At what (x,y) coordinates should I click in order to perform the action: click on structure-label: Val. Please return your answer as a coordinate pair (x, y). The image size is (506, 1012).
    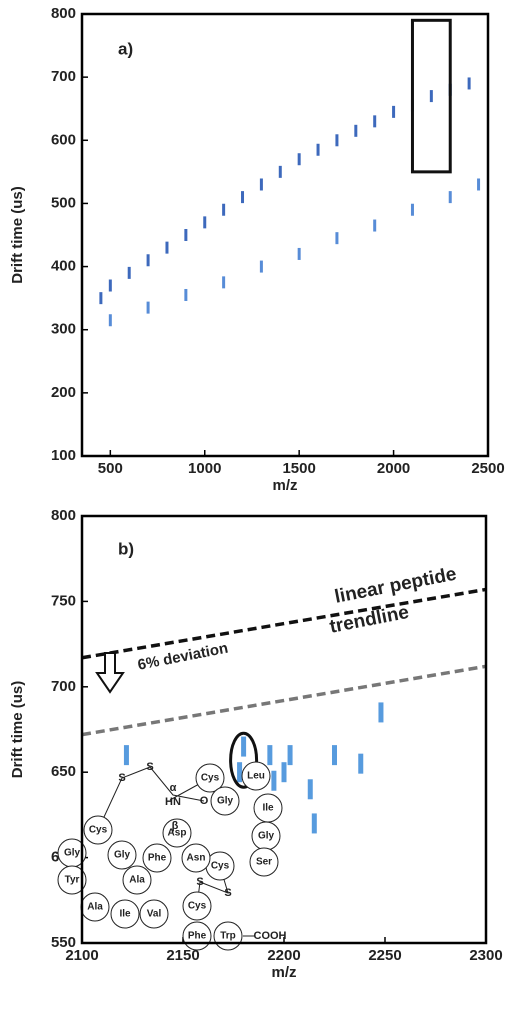
    Looking at the image, I should click on (154, 914).